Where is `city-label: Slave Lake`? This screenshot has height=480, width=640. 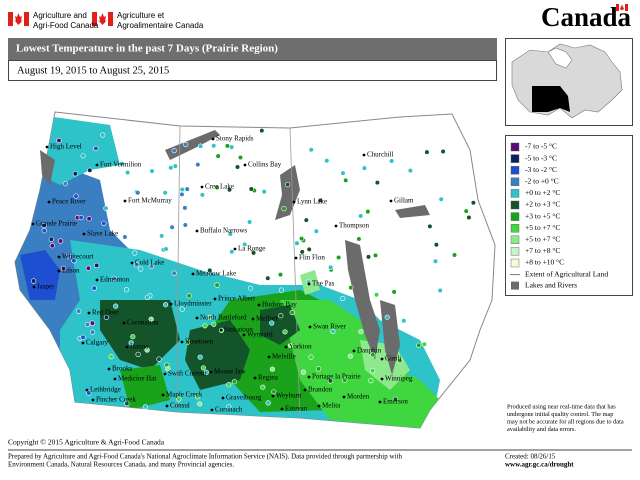
city-label: Slave Lake is located at coordinates (102, 234).